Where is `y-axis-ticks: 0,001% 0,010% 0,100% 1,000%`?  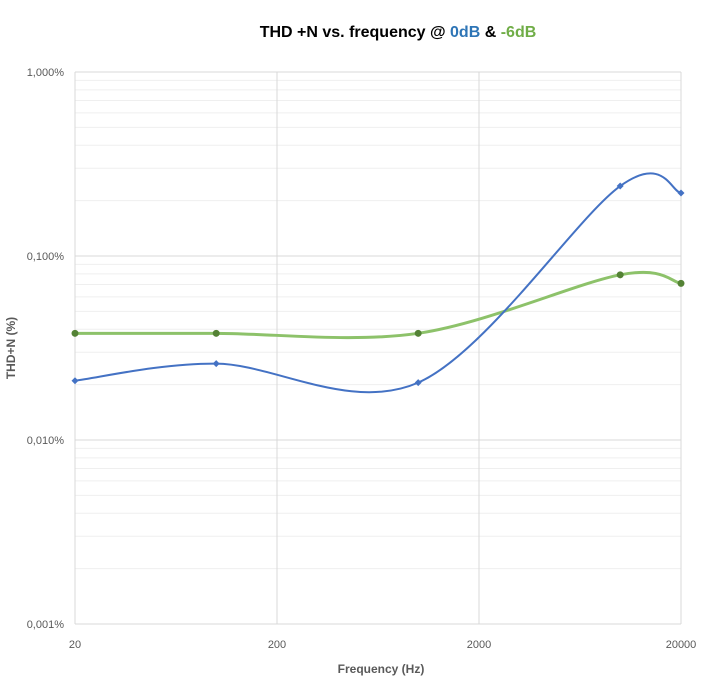 y-axis-ticks: 0,001% 0,010% 0,100% 1,000% is located at coordinates (46, 349).